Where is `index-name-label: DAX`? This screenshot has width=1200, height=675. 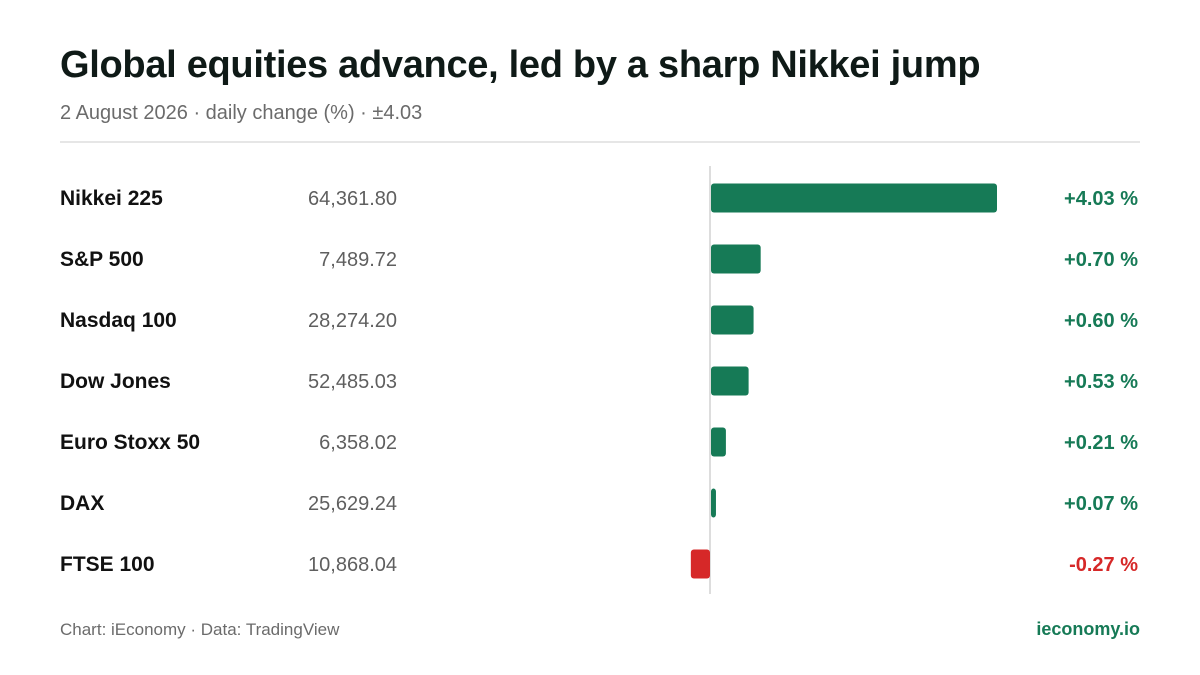
index-name-label: DAX is located at coordinates (82, 503).